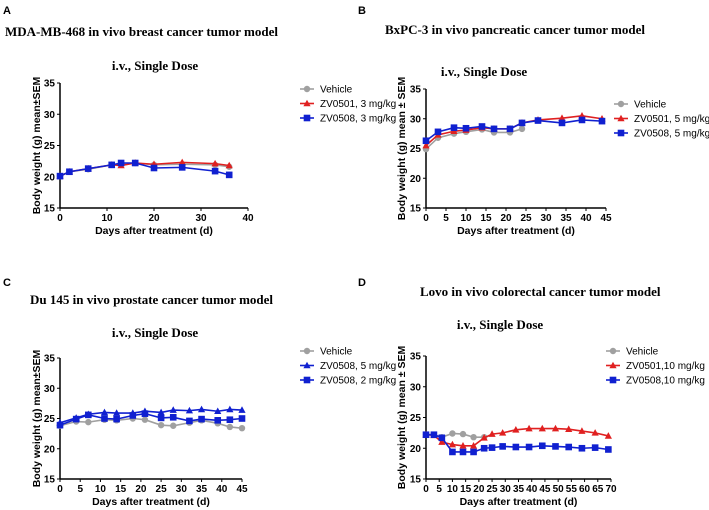 The image size is (709, 510). What do you see at coordinates (665, 366) in the screenshot?
I see `legend-label: ZV0501,10 mg/kg` at bounding box center [665, 366].